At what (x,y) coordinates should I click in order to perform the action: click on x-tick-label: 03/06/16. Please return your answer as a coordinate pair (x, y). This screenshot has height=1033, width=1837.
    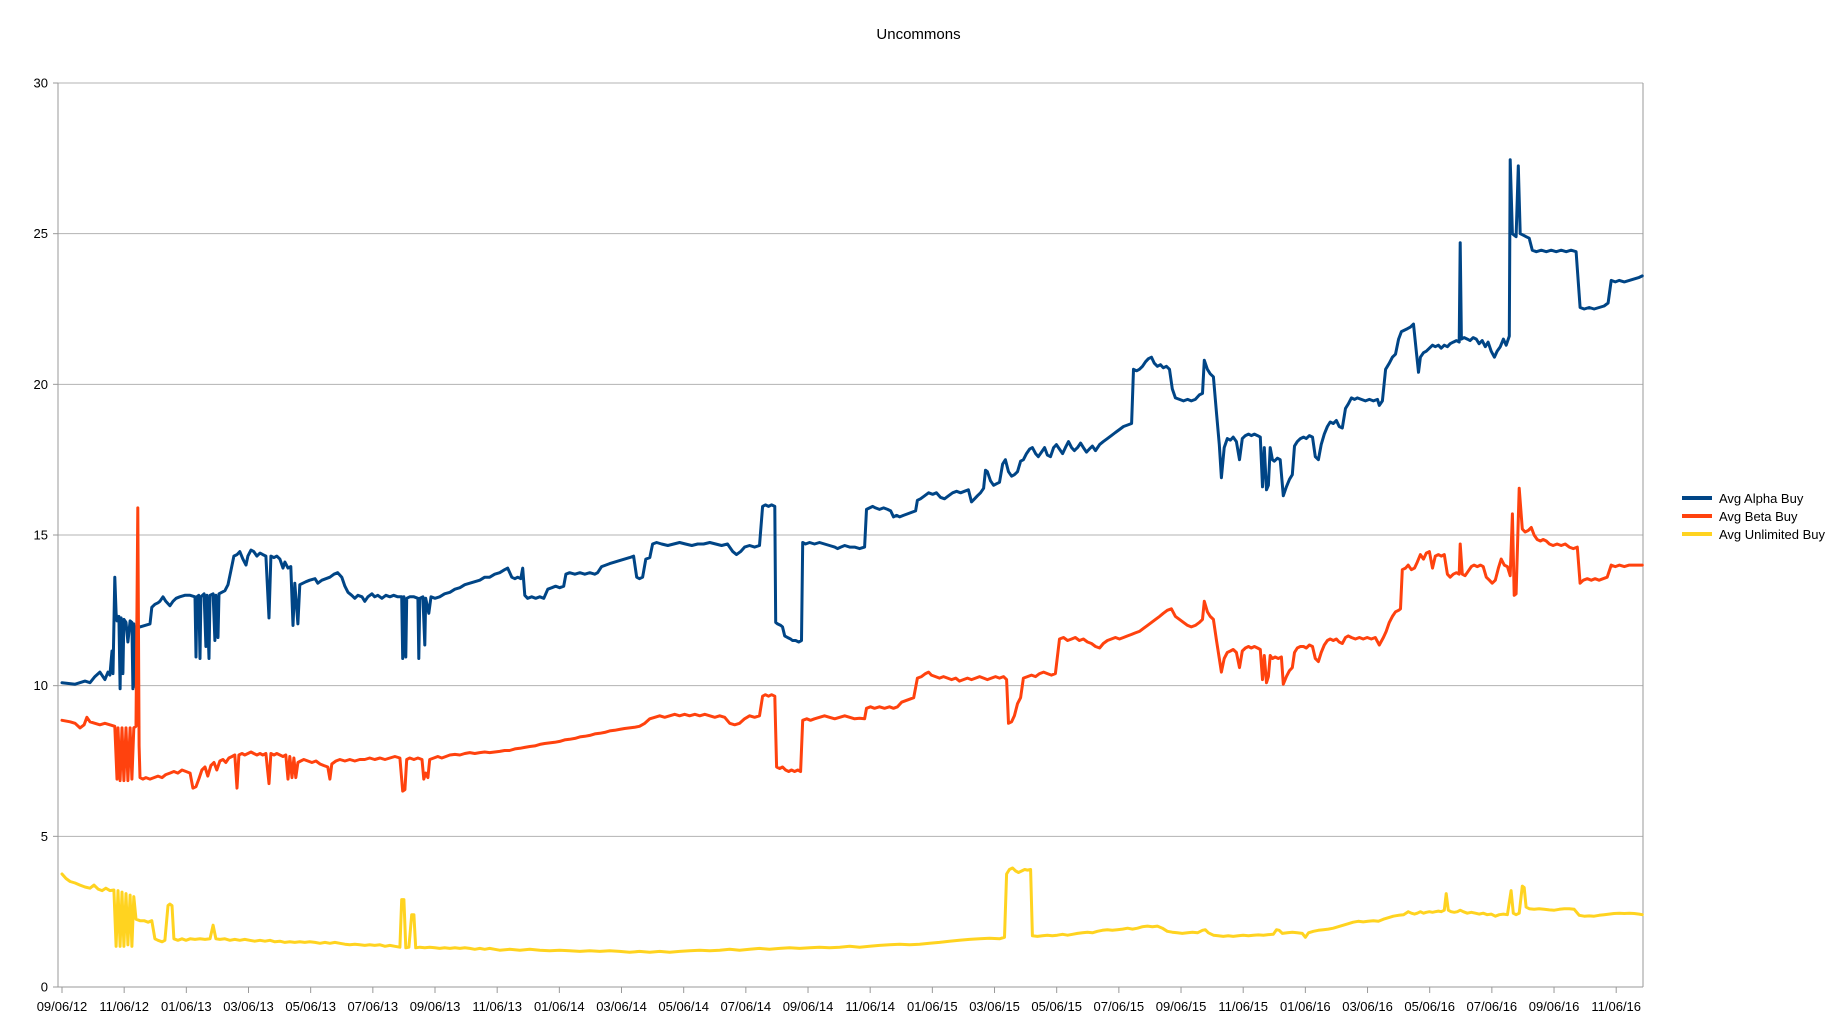
    Looking at the image, I should click on (1367, 1006).